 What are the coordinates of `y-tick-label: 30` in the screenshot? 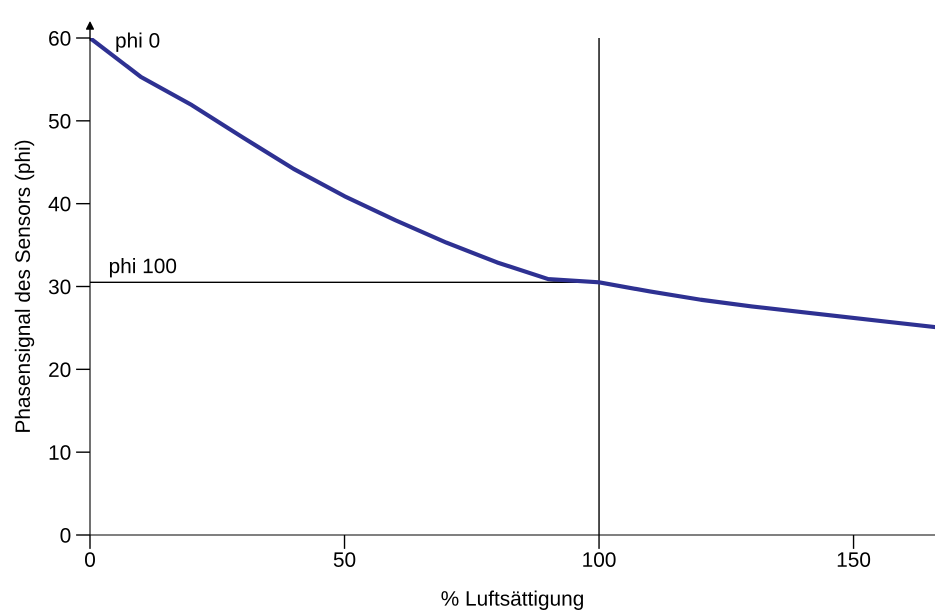 It's located at (59, 287).